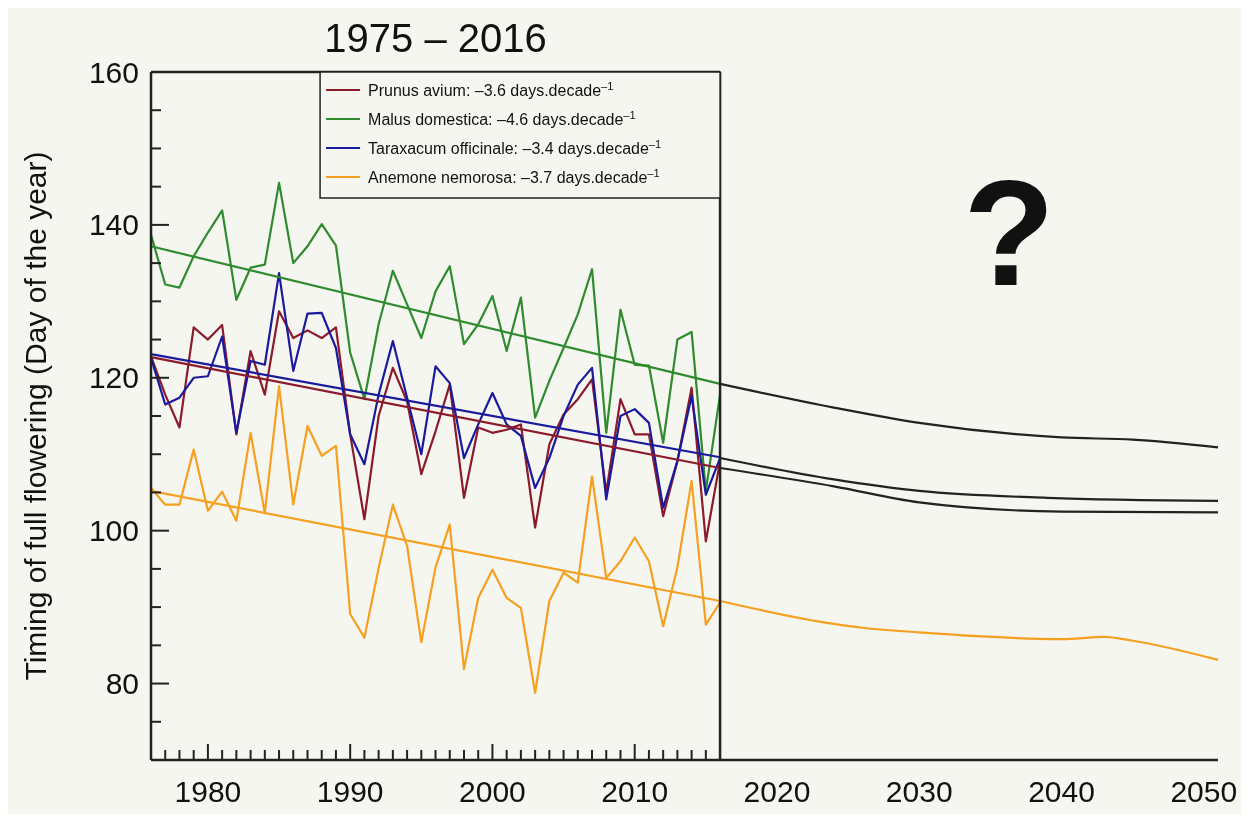  What do you see at coordinates (1204, 791) in the screenshot?
I see `x-tick-label: 2050` at bounding box center [1204, 791].